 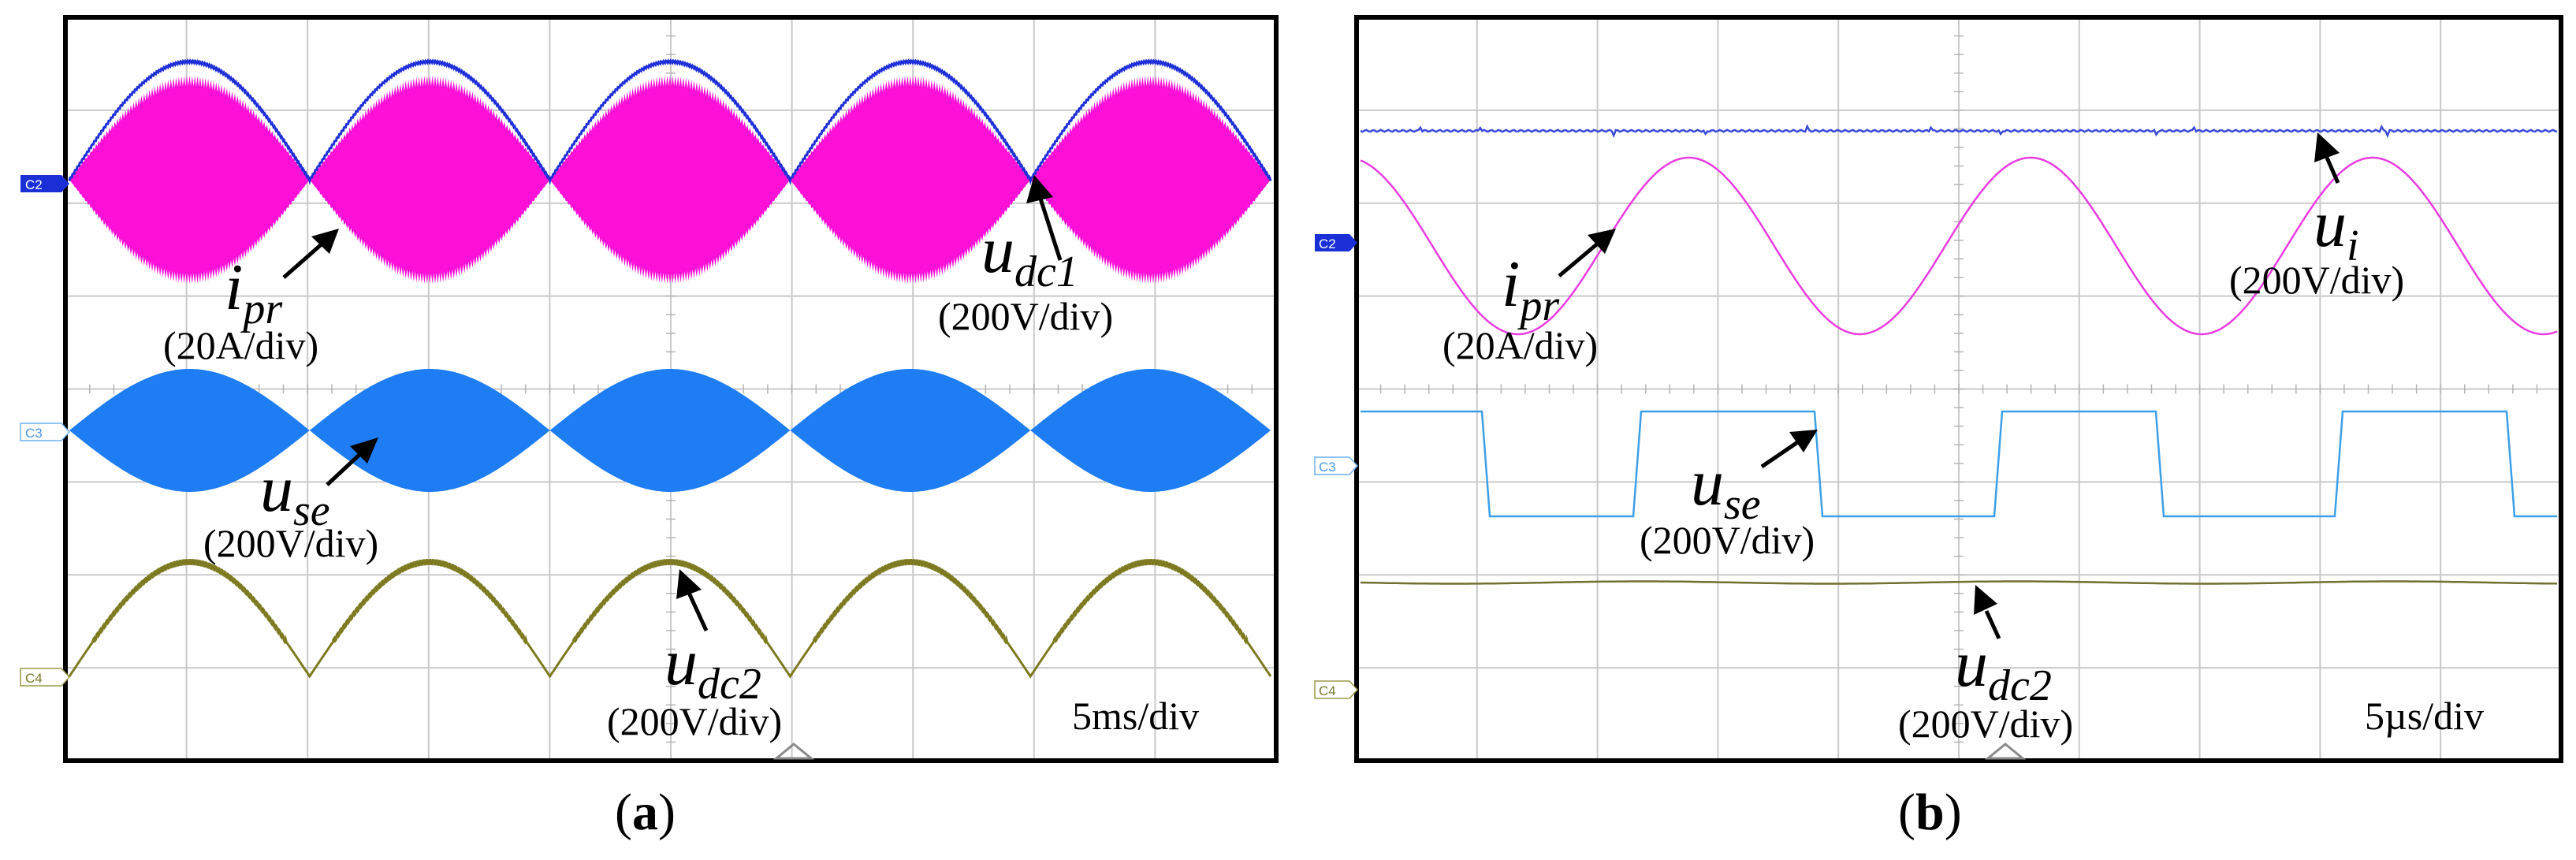 I want to click on scale-ipr-b: (20A/div), so click(x=1520, y=345).